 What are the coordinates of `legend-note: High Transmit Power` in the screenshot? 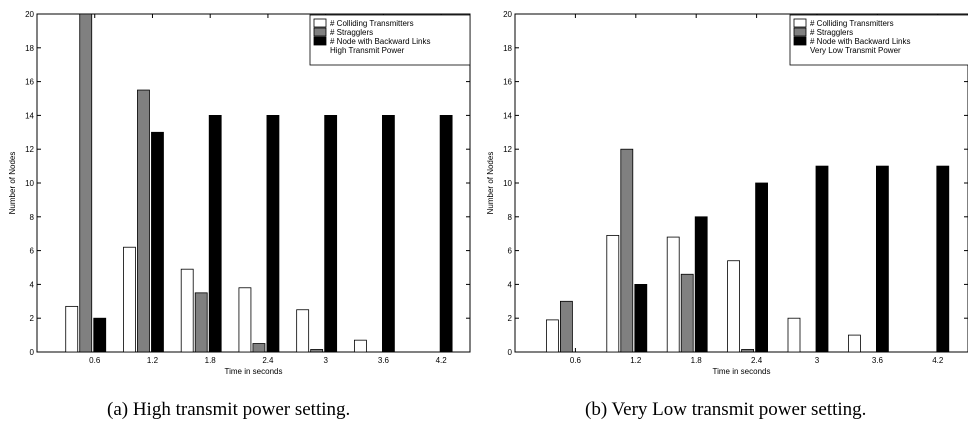 It's located at (367, 50).